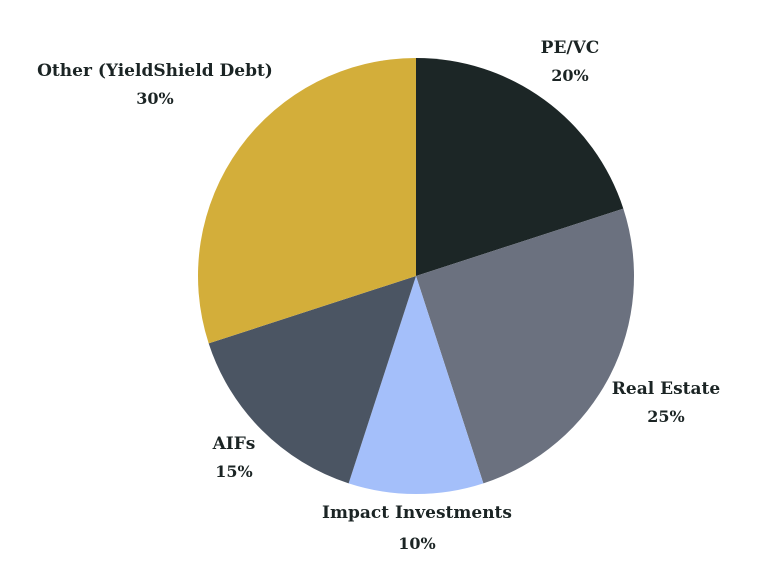  Describe the element at coordinates (666, 389) in the screenshot. I see `slice-label-real-estate: Real Estate` at that location.